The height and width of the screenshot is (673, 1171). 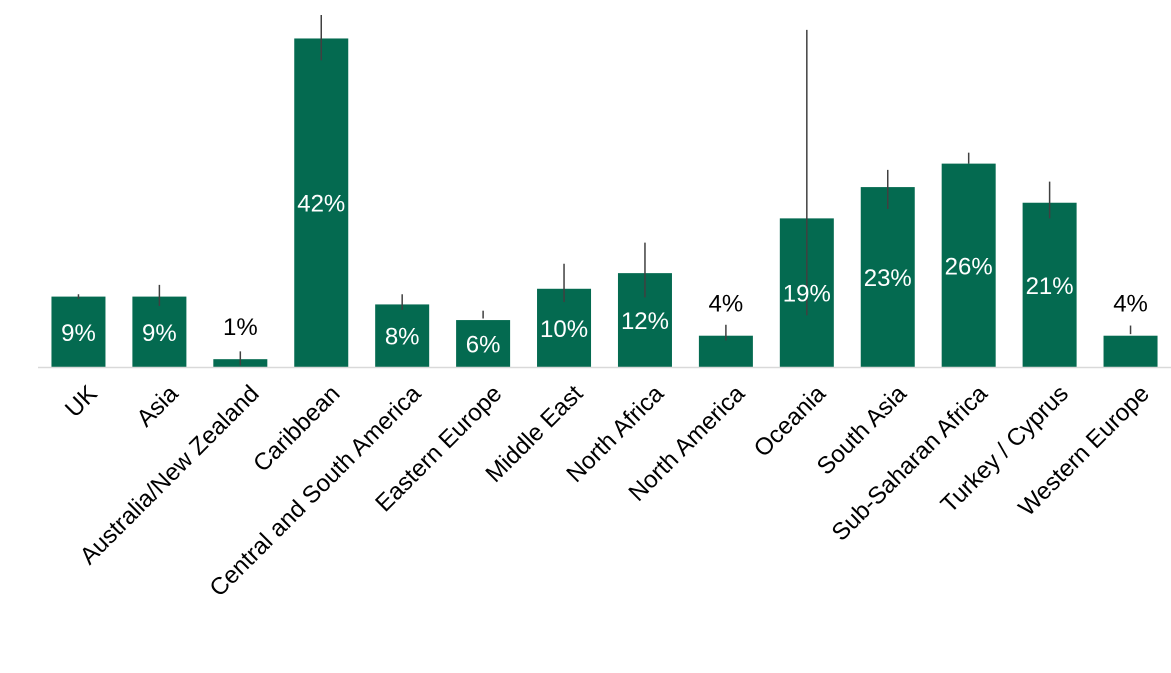 I want to click on data-label: 21%, so click(x=1050, y=286).